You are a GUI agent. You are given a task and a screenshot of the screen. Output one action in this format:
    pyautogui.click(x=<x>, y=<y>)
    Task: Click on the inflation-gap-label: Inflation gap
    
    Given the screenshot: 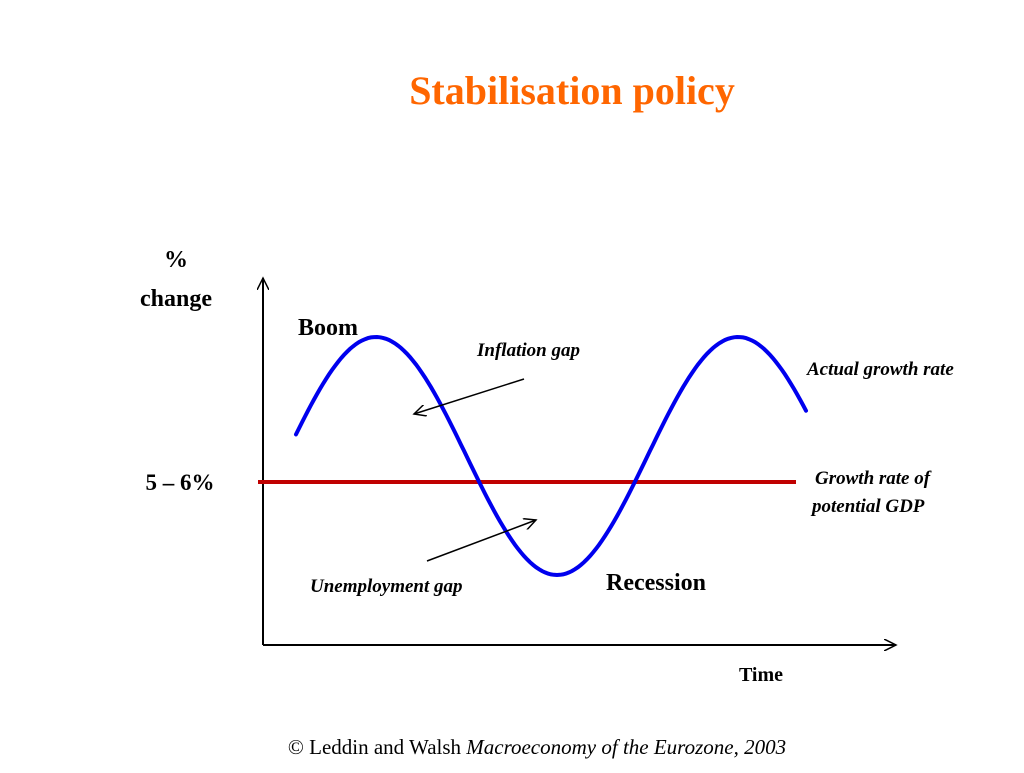 What is the action you would take?
    pyautogui.click(x=528, y=350)
    